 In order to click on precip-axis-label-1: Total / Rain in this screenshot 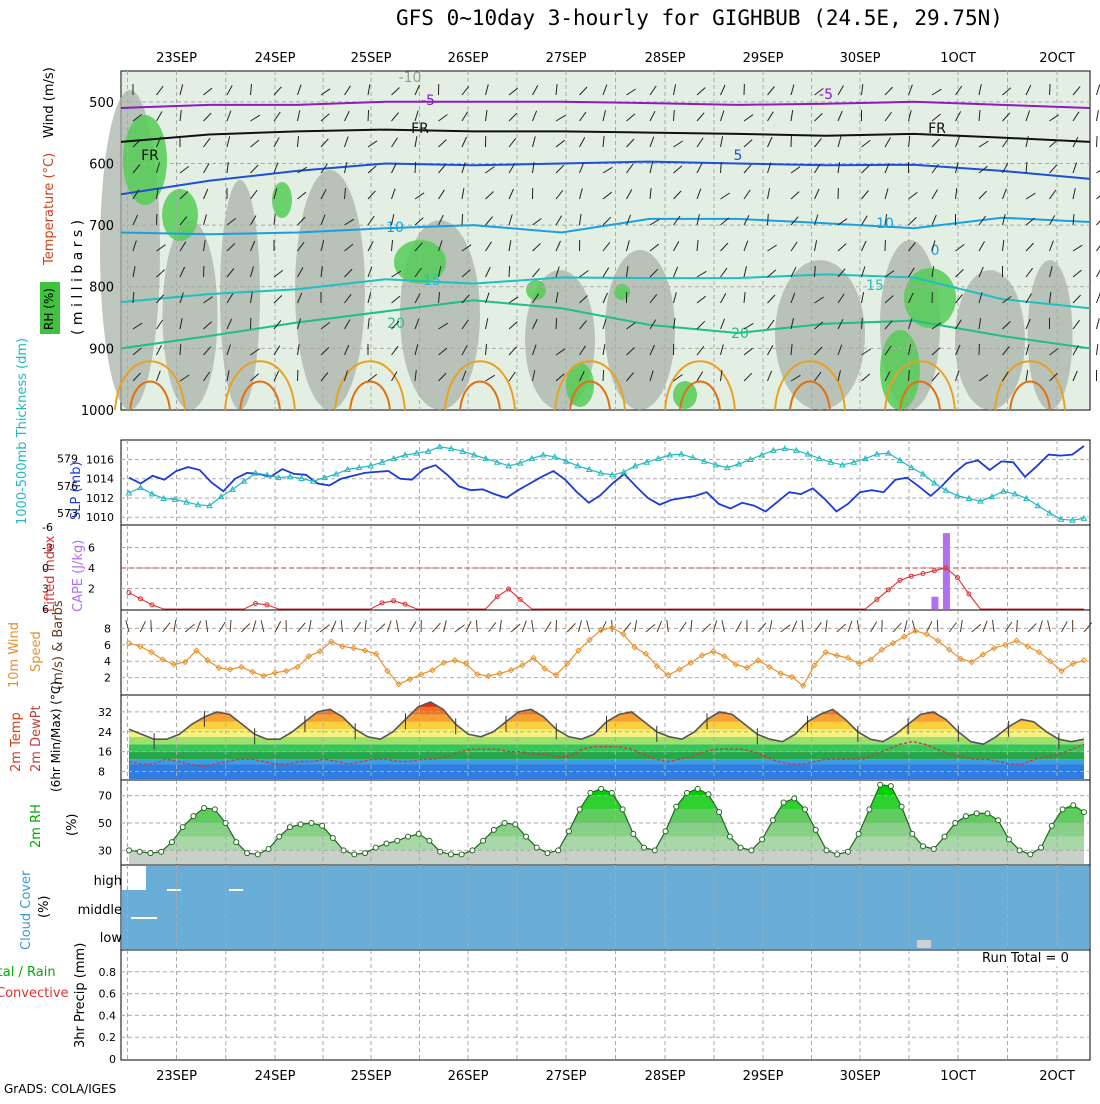, I will do `click(28, 972)`.